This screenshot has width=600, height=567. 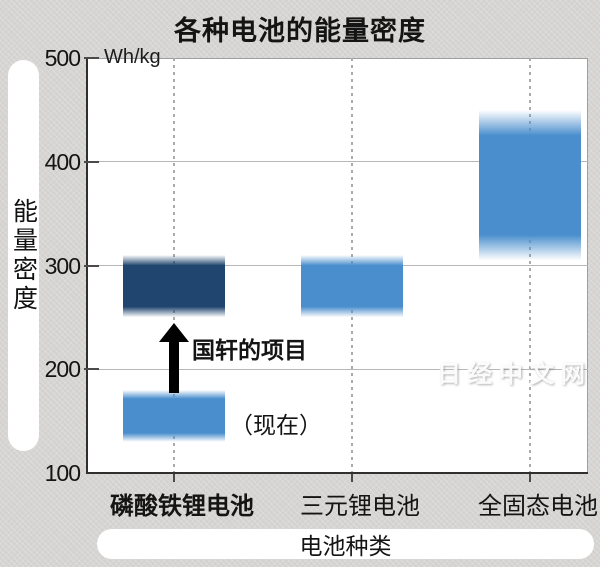 I want to click on x-axis-label: 电池种类, so click(x=345, y=546).